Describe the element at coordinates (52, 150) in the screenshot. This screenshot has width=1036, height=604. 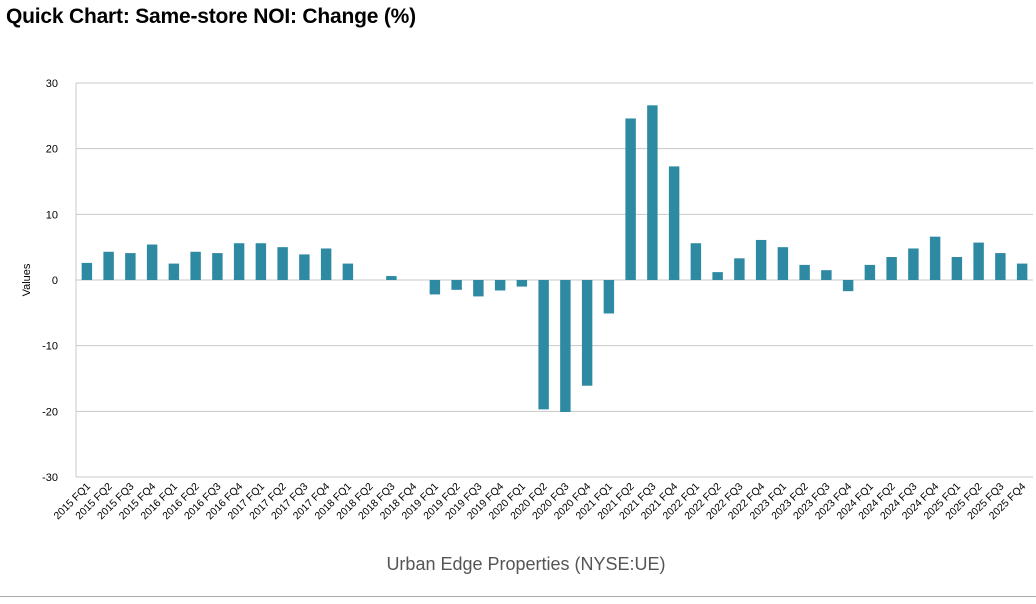
I see `y-tick-label: 20` at that location.